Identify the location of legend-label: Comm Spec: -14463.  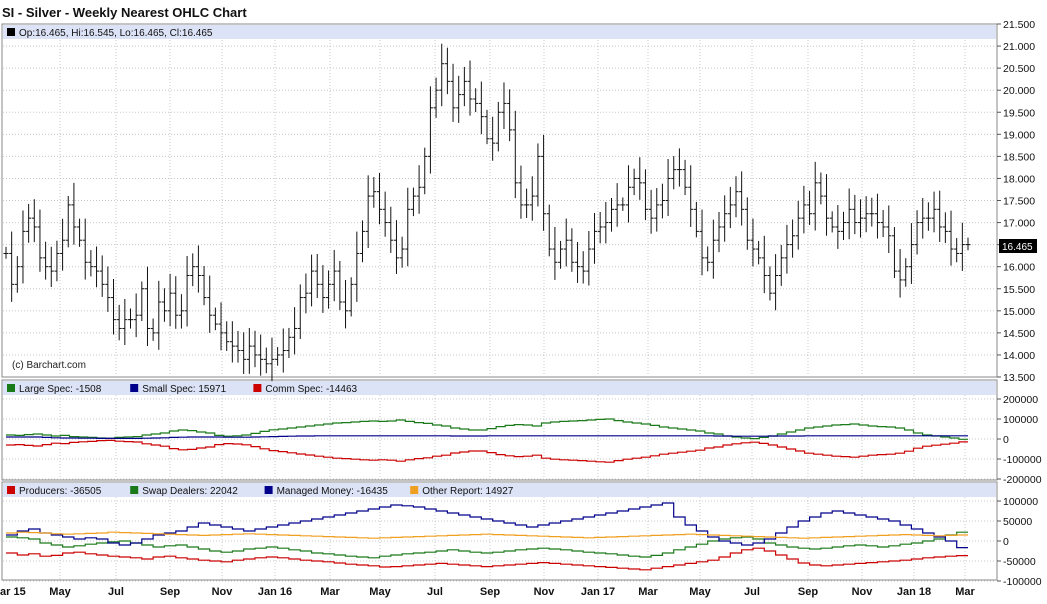
(311, 389).